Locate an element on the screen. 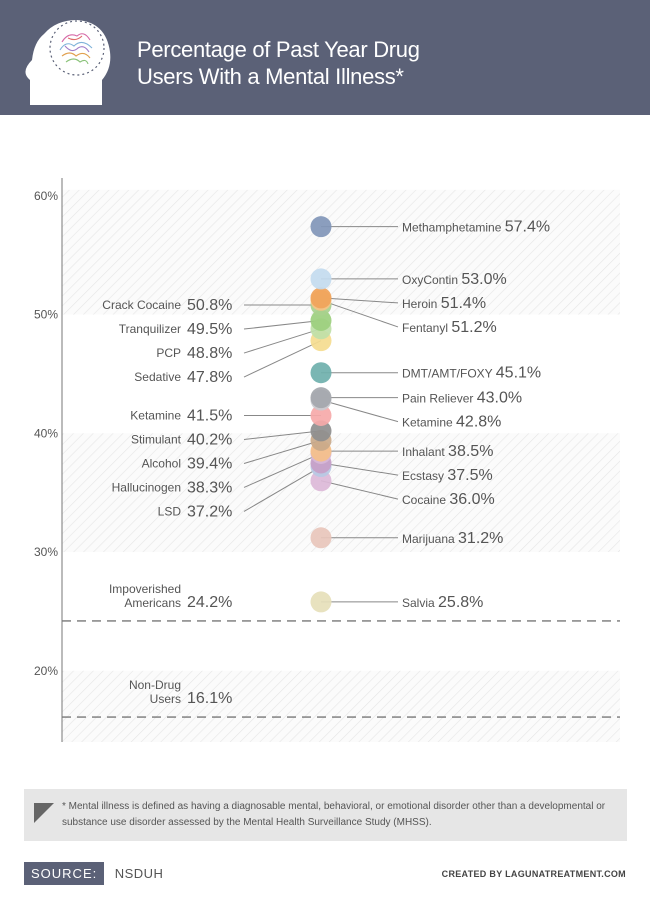  point-name: Inhalant is located at coordinates (425, 452).